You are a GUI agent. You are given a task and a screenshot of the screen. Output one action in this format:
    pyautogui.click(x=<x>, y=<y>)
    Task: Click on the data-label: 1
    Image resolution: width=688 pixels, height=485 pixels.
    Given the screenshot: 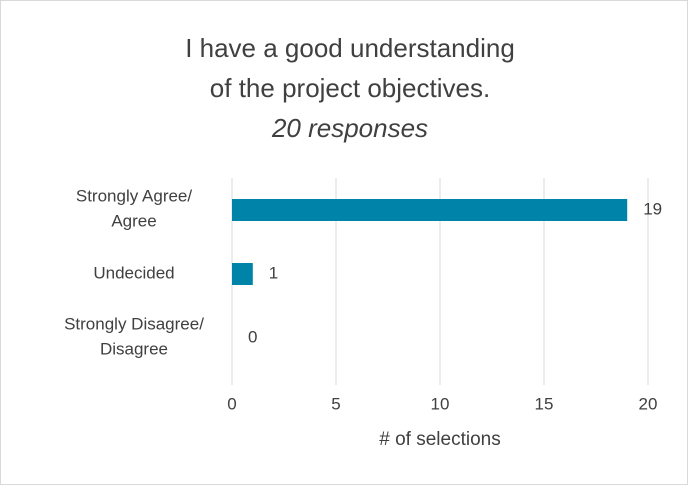 What is the action you would take?
    pyautogui.click(x=273, y=272)
    